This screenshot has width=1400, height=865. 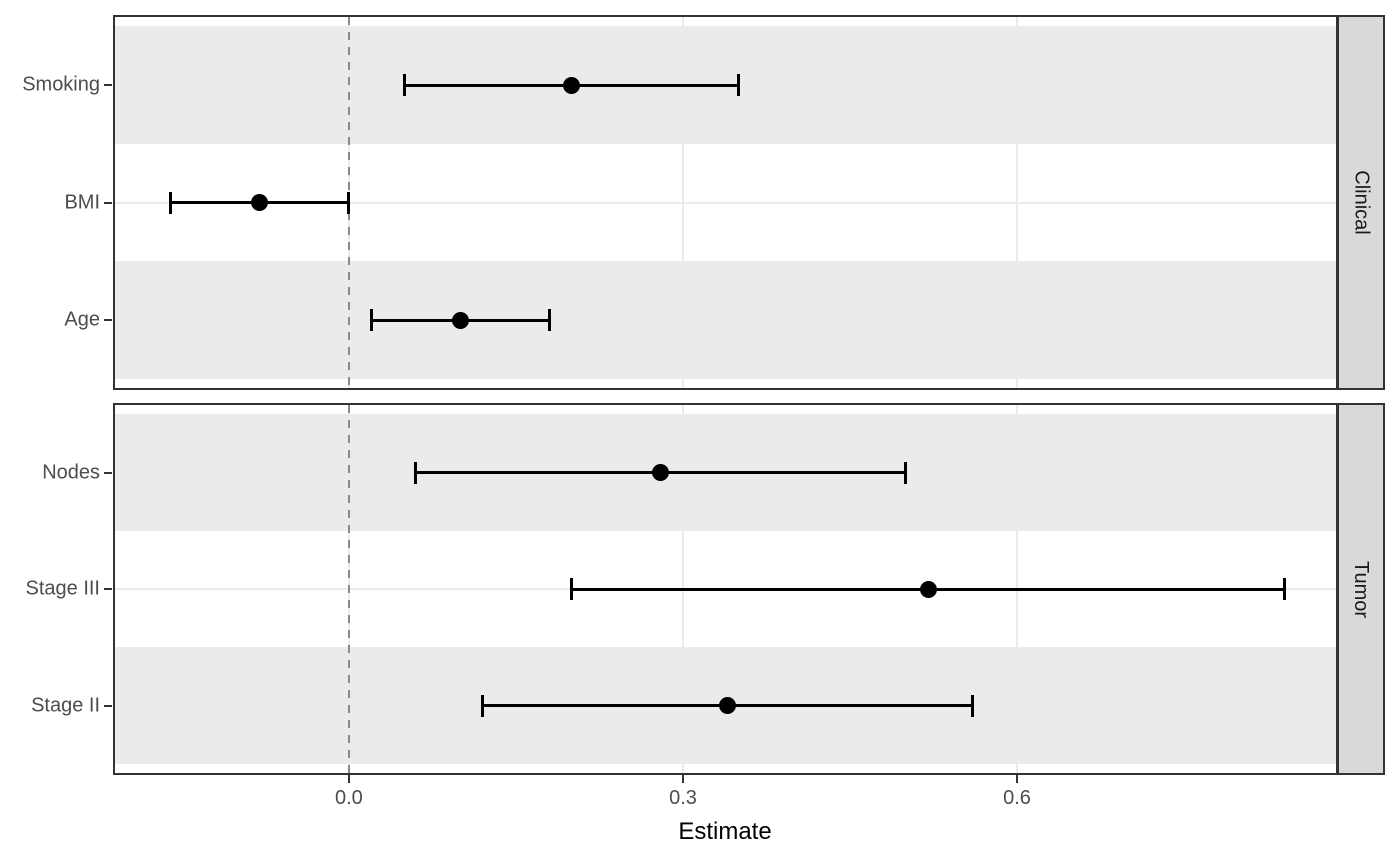 What do you see at coordinates (63, 588) in the screenshot?
I see `y-axis-label: Stage III` at bounding box center [63, 588].